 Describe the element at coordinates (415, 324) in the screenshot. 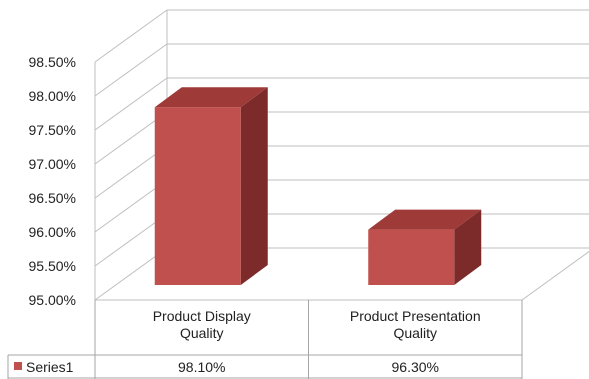

I see `x-category-label: Product Presentation Quality` at that location.